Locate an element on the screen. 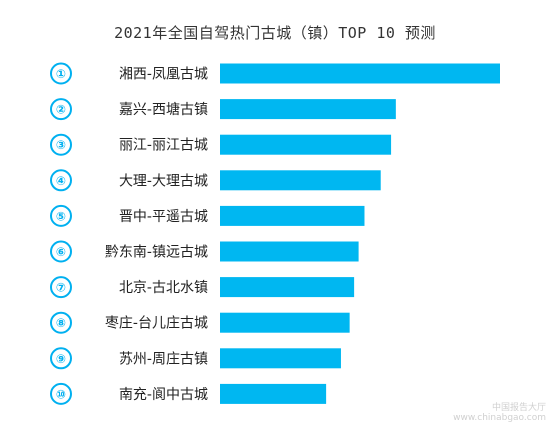 The height and width of the screenshot is (425, 550). rank-number-4: ④ is located at coordinates (61, 181).